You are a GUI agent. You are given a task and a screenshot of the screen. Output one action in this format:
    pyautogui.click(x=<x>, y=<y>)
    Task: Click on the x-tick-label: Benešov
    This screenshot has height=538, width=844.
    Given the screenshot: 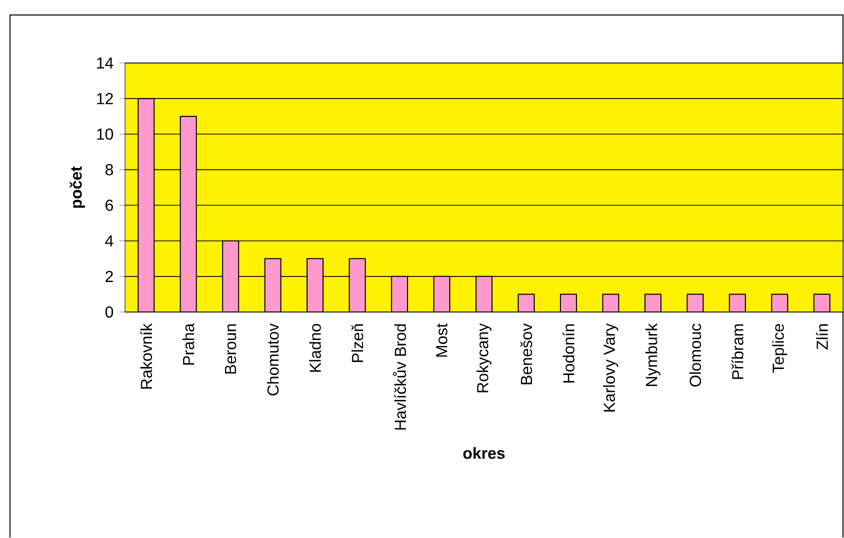 What is the action you would take?
    pyautogui.click(x=526, y=353)
    